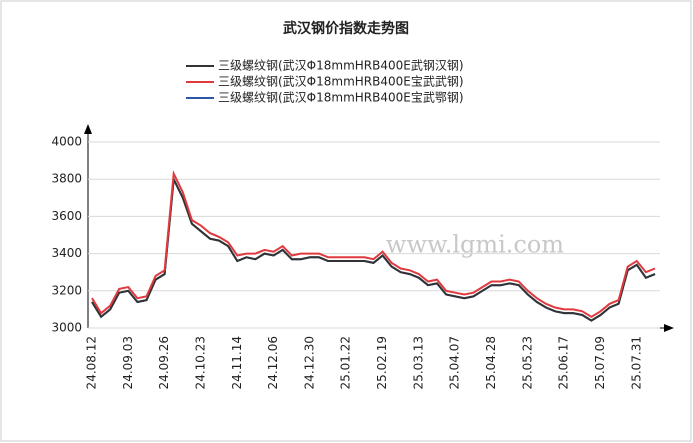 This screenshot has height=443, width=693. What do you see at coordinates (636, 362) in the screenshot?
I see `x-tick-label: 25.07.31` at bounding box center [636, 362].